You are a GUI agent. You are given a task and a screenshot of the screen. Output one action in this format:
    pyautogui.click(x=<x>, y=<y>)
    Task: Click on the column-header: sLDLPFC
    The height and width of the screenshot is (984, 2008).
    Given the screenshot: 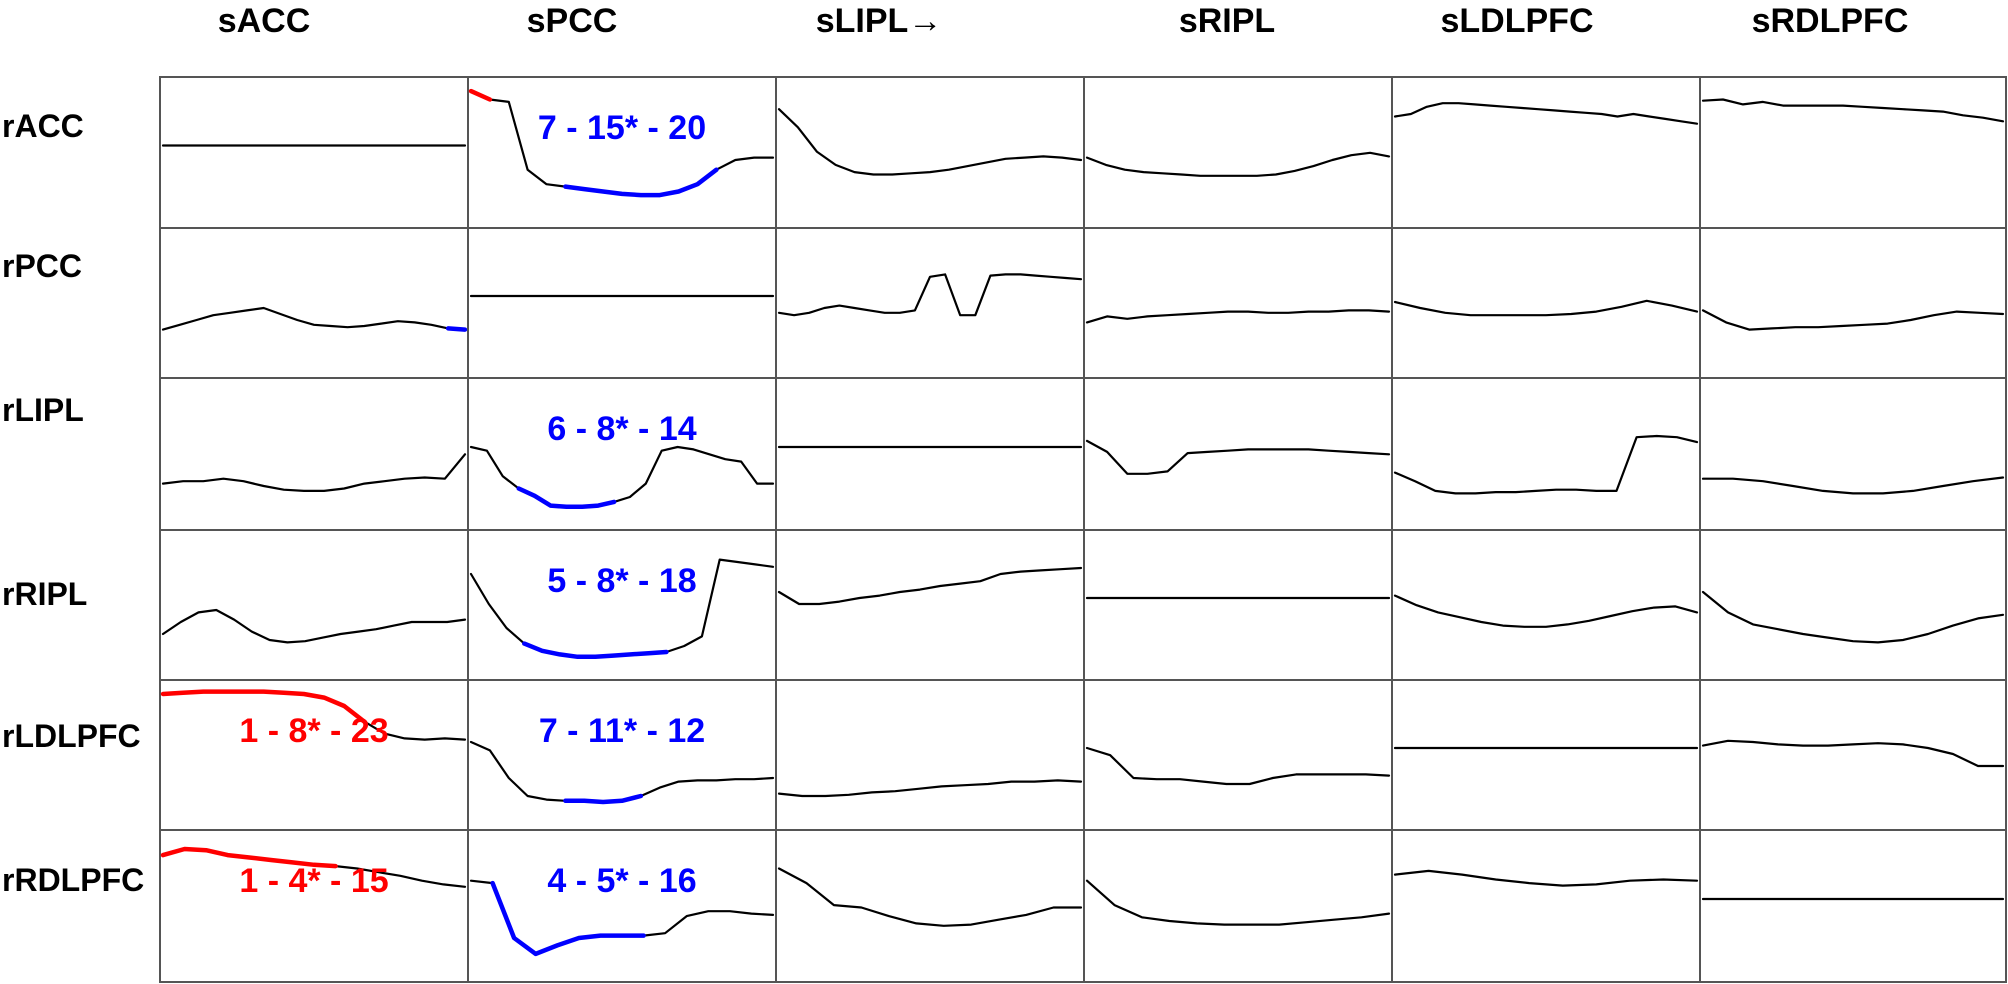 What is the action you would take?
    pyautogui.click(x=1517, y=21)
    